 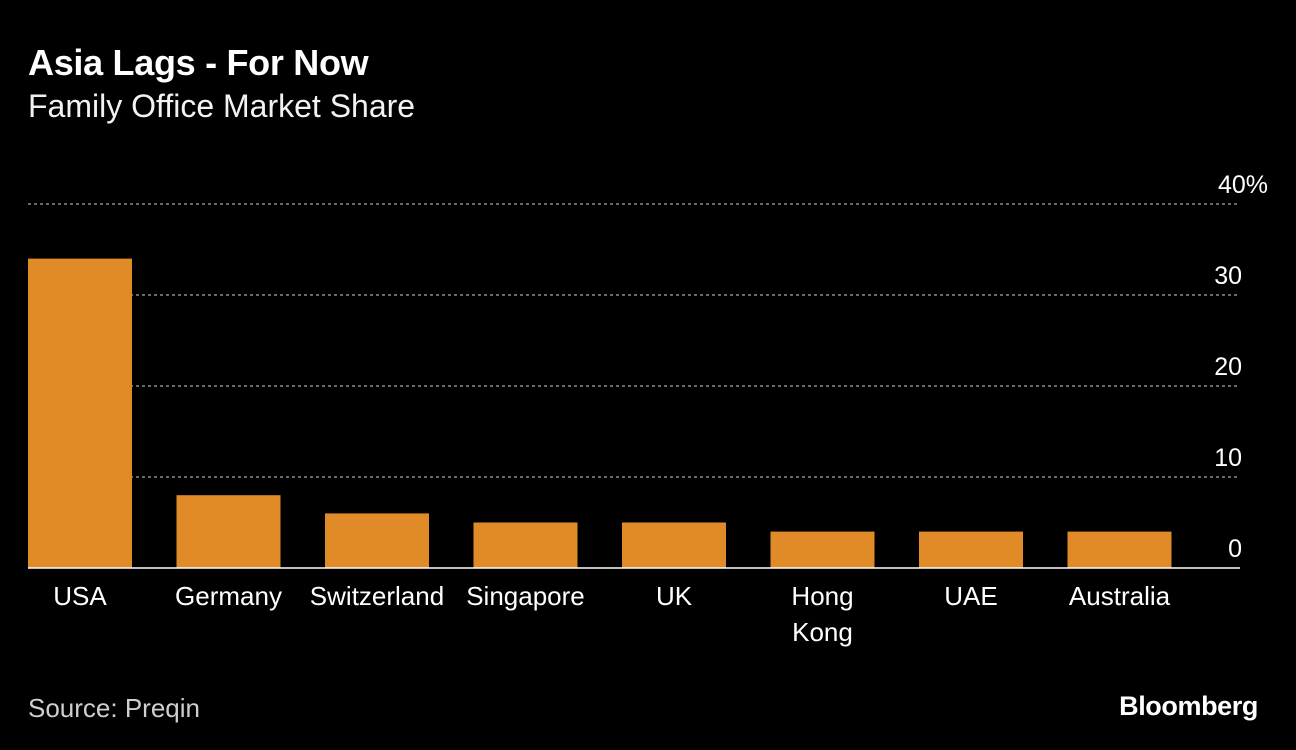 What do you see at coordinates (1235, 549) in the screenshot?
I see `y-tick-label-0: 0` at bounding box center [1235, 549].